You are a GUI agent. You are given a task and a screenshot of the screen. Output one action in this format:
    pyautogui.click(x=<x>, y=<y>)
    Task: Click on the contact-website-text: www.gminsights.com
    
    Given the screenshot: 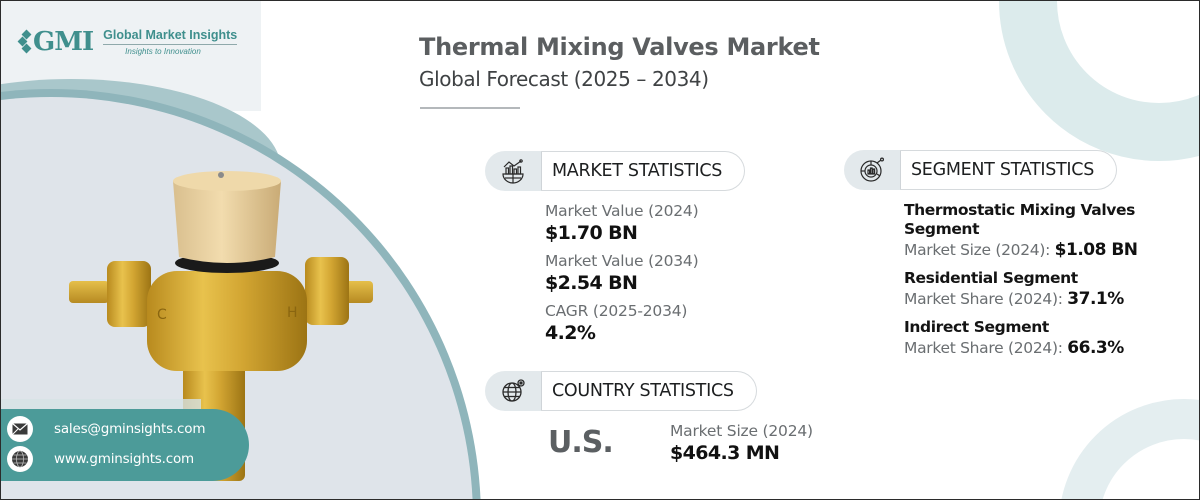 What is the action you would take?
    pyautogui.click(x=124, y=459)
    